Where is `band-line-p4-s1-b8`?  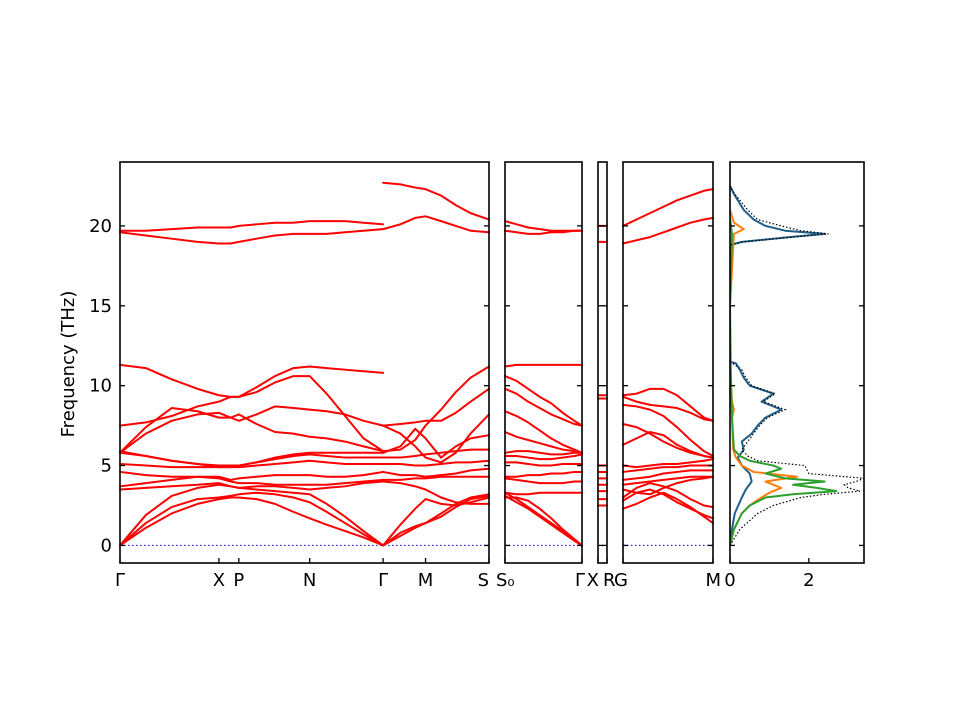 band-line-p4-s1-b8 is located at coordinates (668, 463).